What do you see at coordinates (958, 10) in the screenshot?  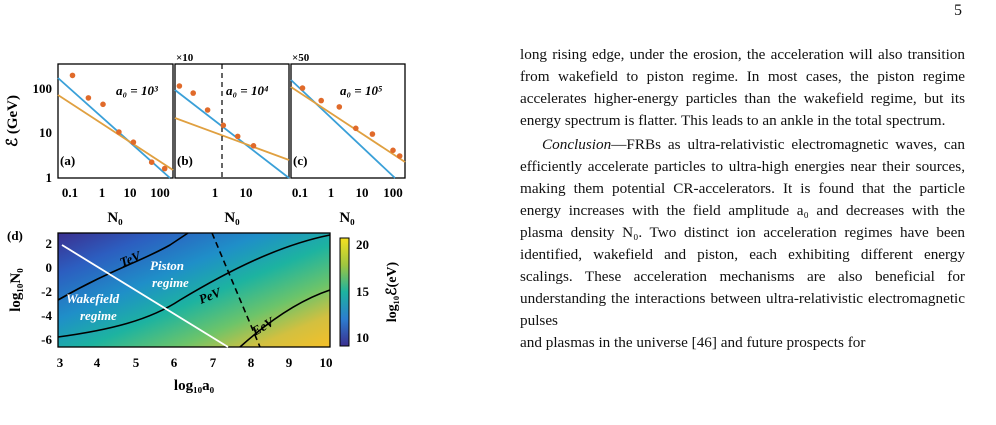 I see `page-number: 5` at bounding box center [958, 10].